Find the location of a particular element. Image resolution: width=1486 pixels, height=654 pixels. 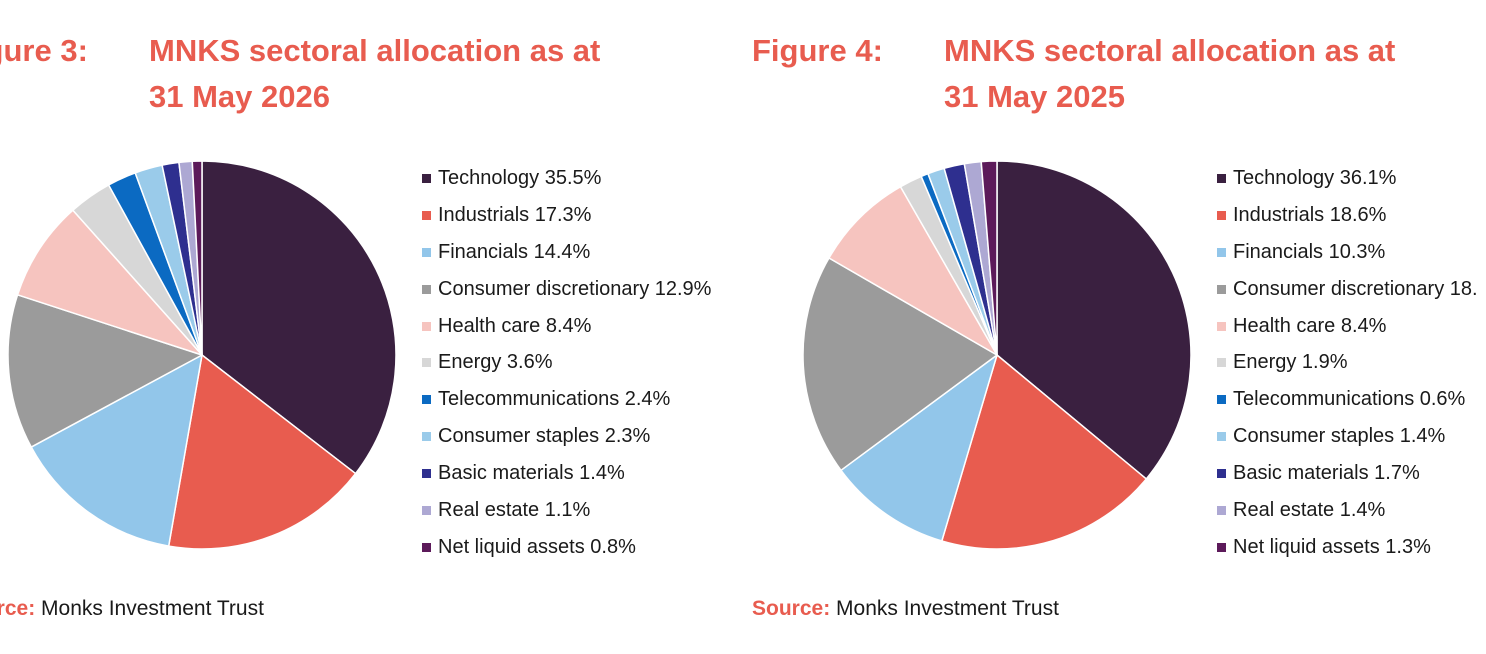

legend-item-telecommunications: Telecommunications 0.6% is located at coordinates (1347, 399).